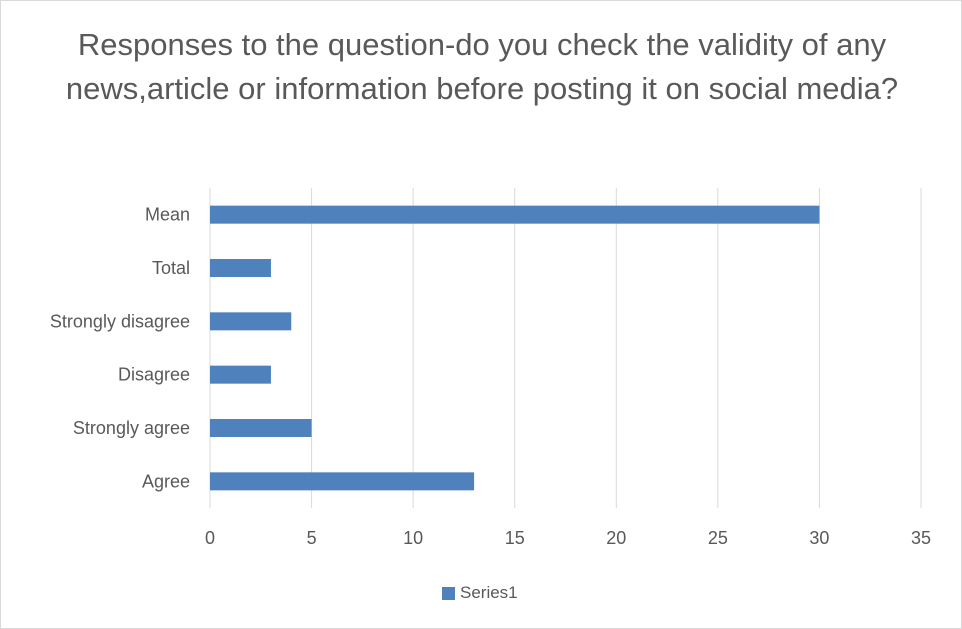 This screenshot has width=962, height=629. I want to click on legend: Series1, so click(480, 593).